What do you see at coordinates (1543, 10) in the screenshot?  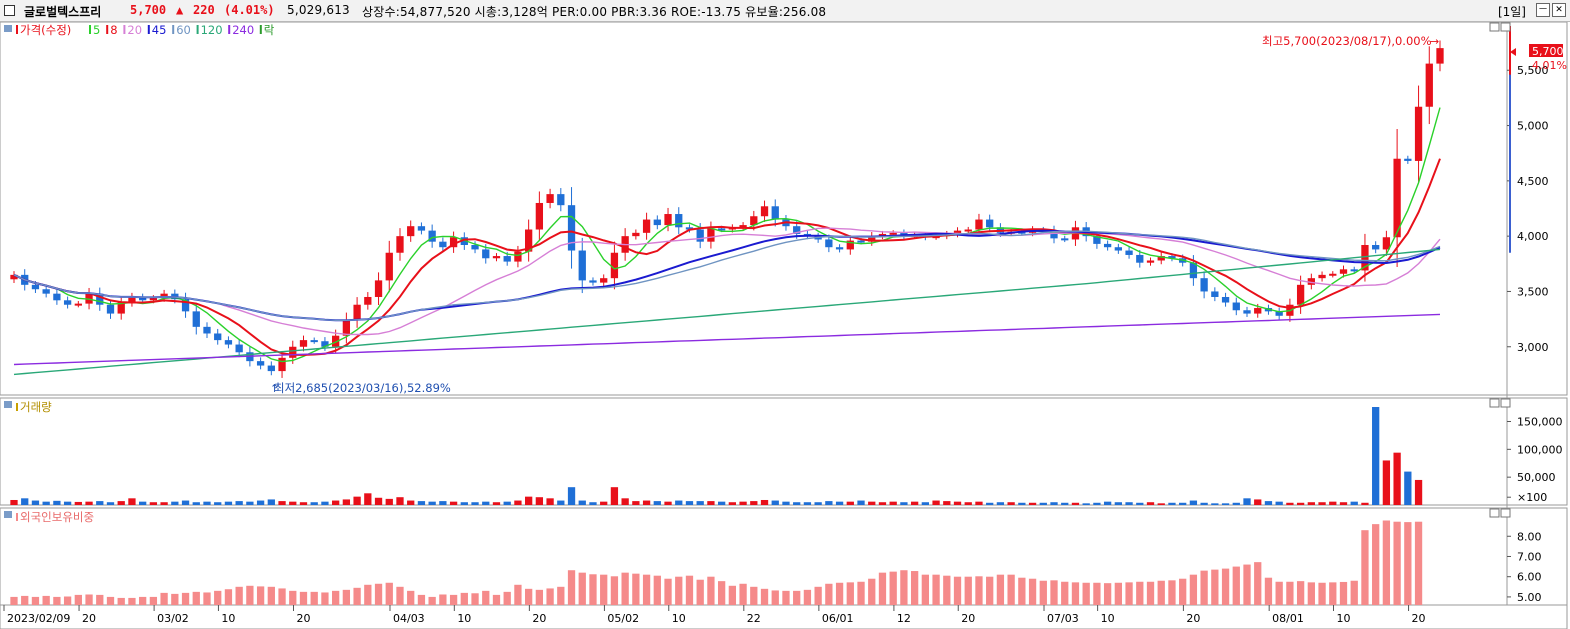 I see `minimize-icon: ㅡ` at bounding box center [1543, 10].